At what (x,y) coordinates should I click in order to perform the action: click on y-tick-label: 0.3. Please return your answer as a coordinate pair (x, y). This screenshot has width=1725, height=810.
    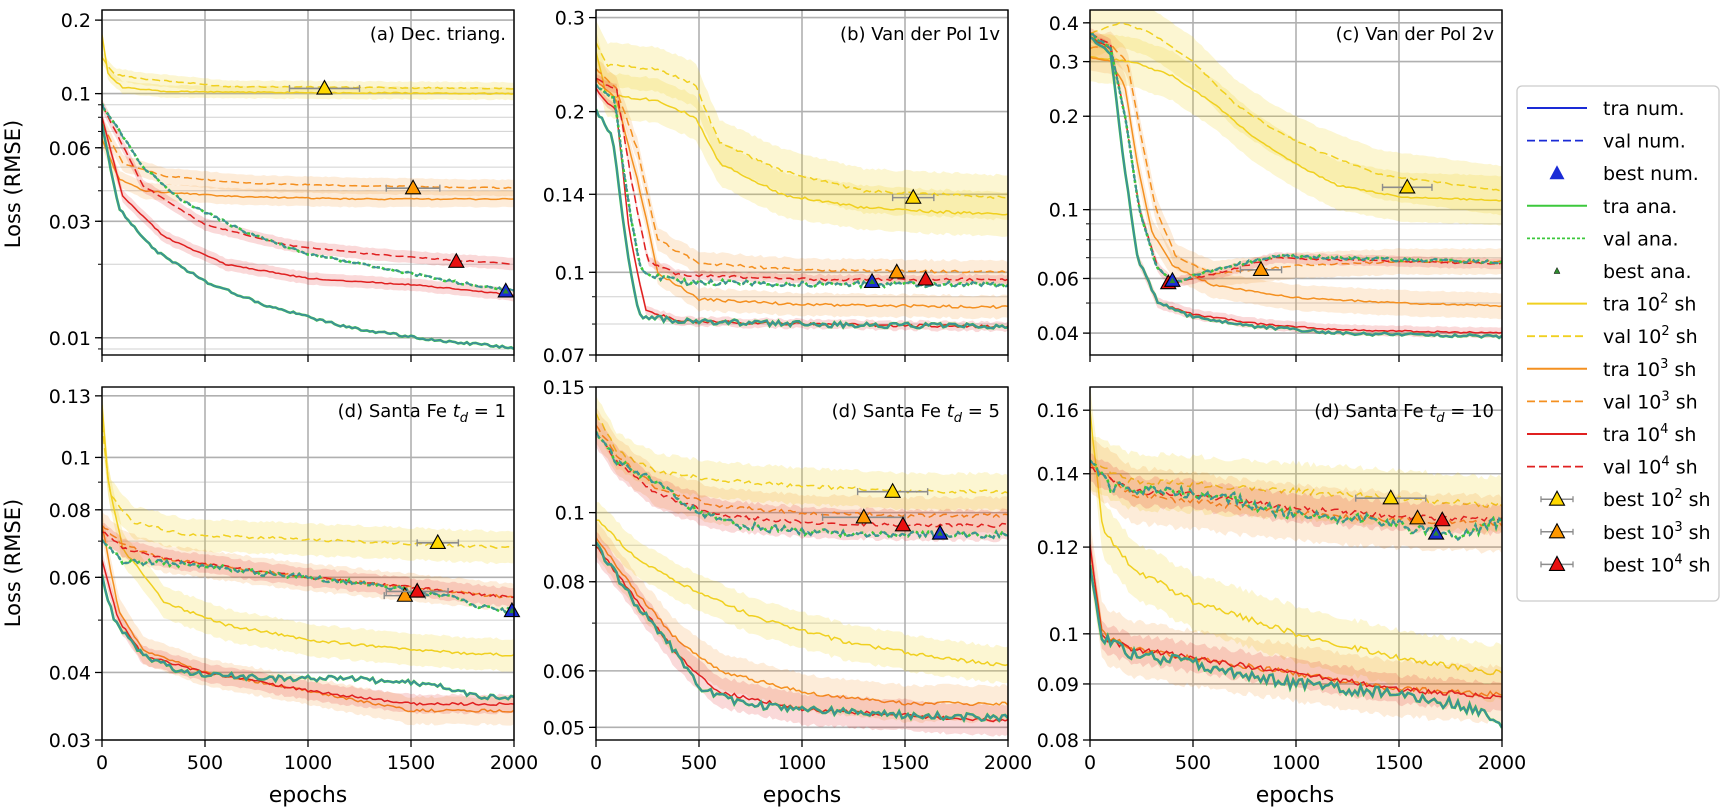
    Looking at the image, I should click on (1064, 63).